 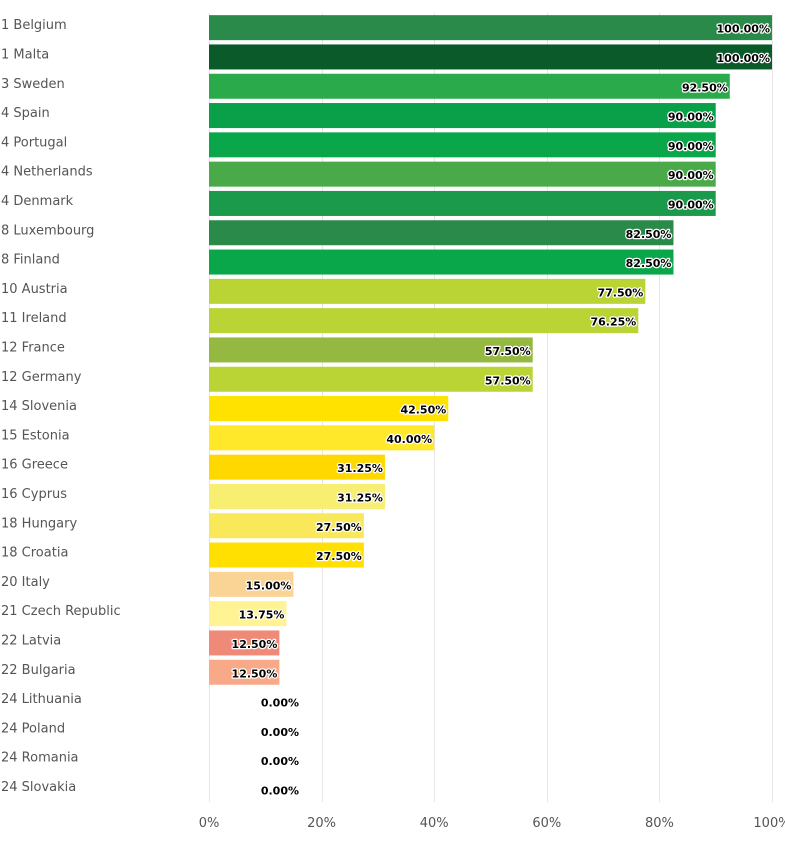 What do you see at coordinates (25, 582) in the screenshot?
I see `category-label: 20 Italy` at bounding box center [25, 582].